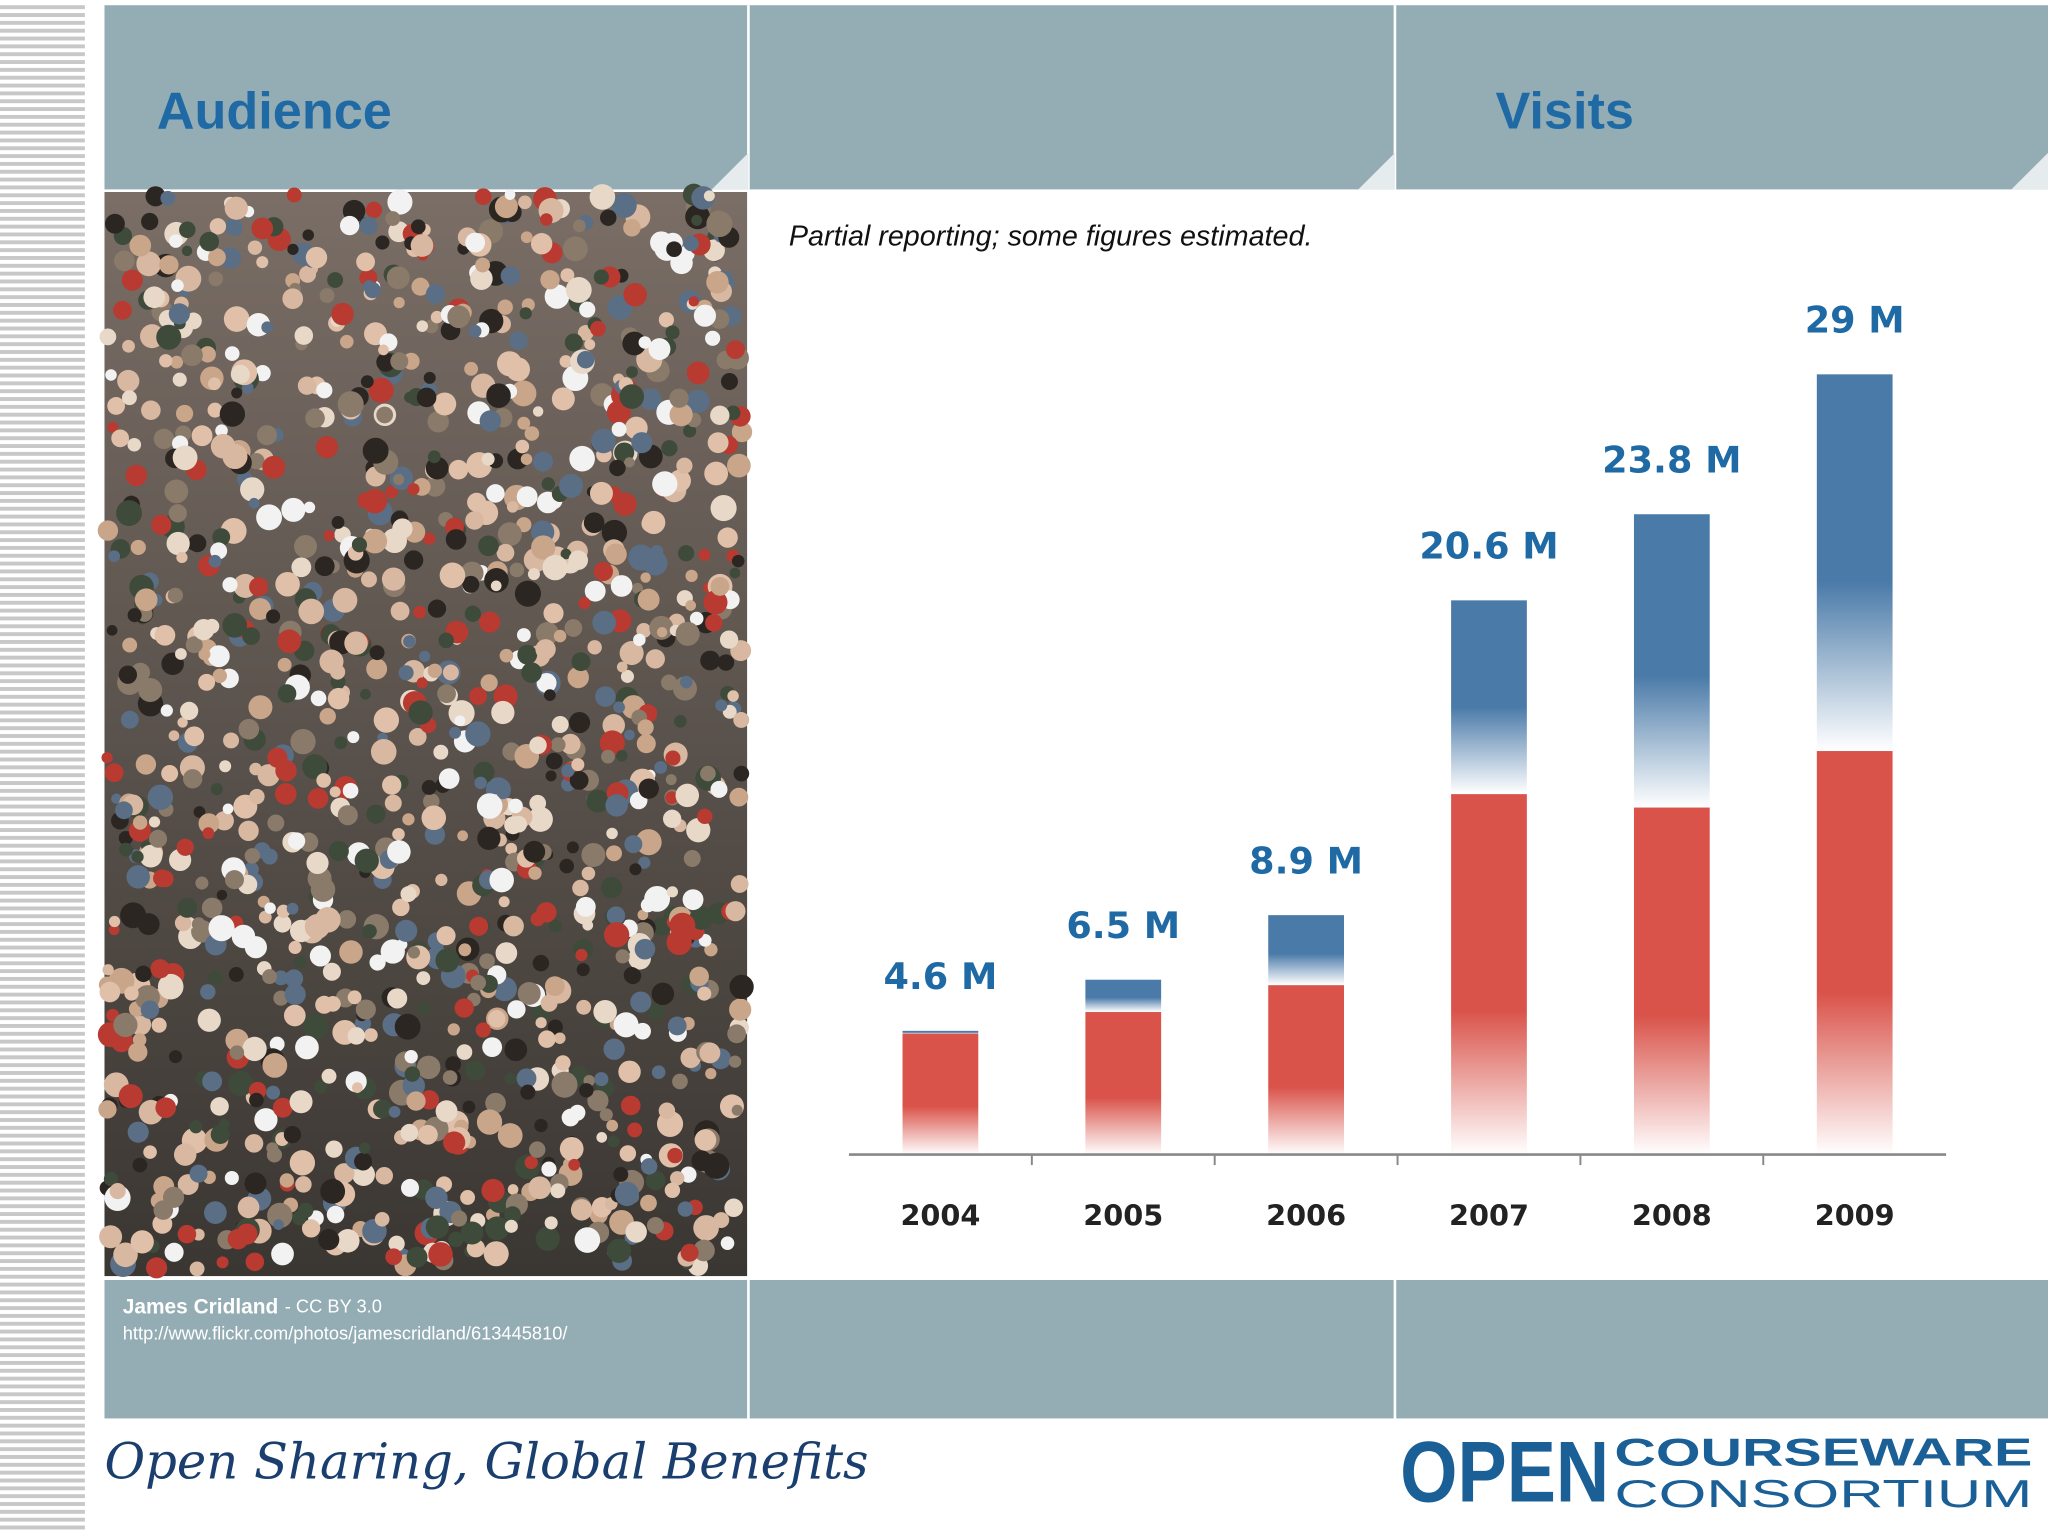 This screenshot has width=2048, height=1536. Describe the element at coordinates (42, 767) in the screenshot. I see `side-stripes` at that location.